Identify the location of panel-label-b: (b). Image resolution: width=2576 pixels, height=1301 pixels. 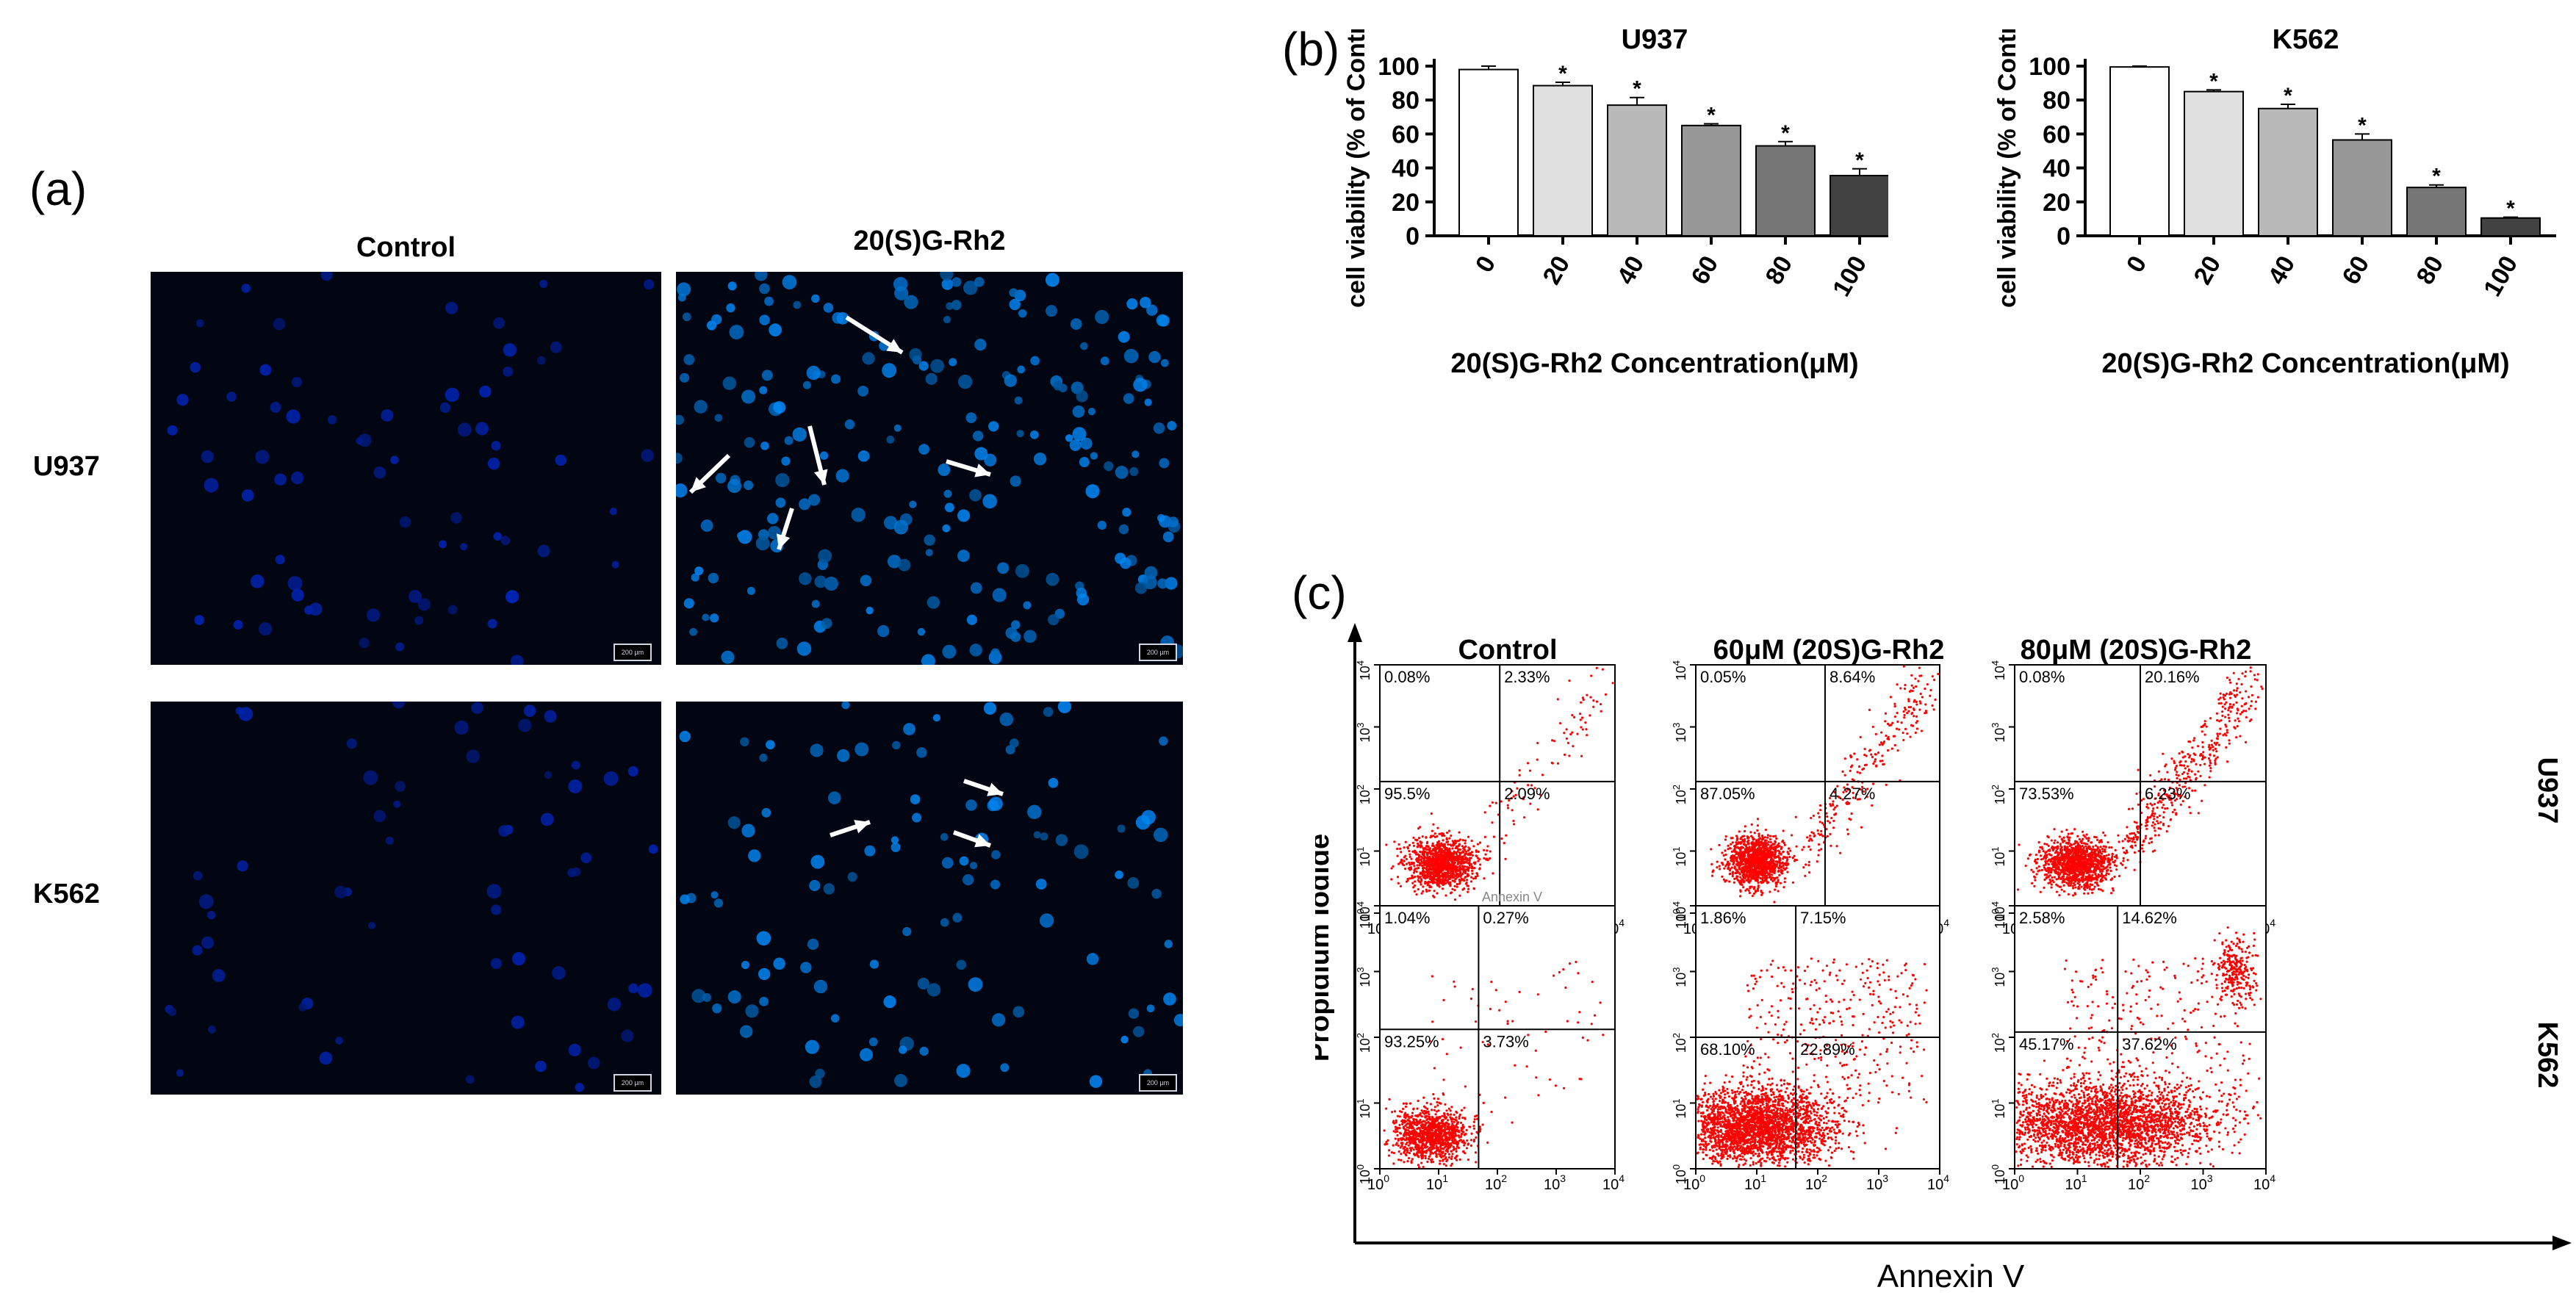
(1311, 49).